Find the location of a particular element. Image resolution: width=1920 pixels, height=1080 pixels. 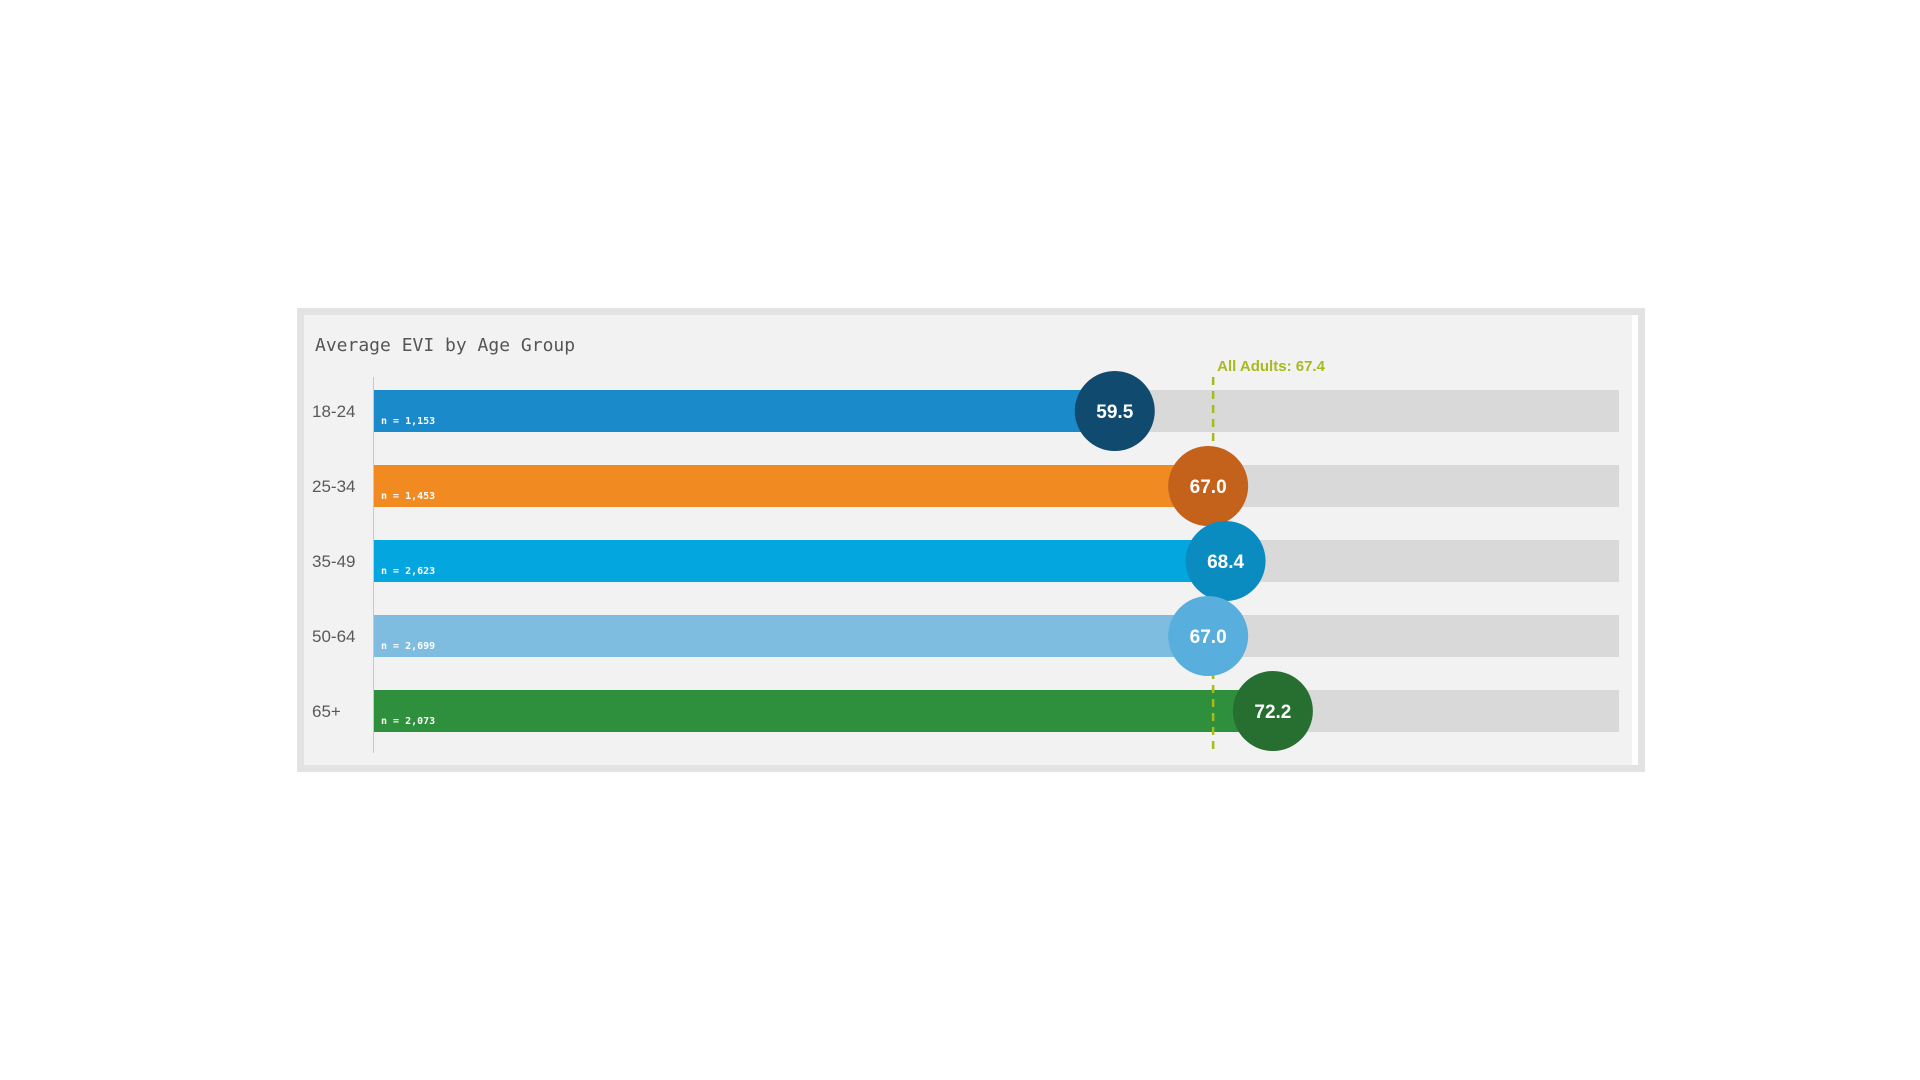

category-label-50-64: 50-64 is located at coordinates (333, 636).